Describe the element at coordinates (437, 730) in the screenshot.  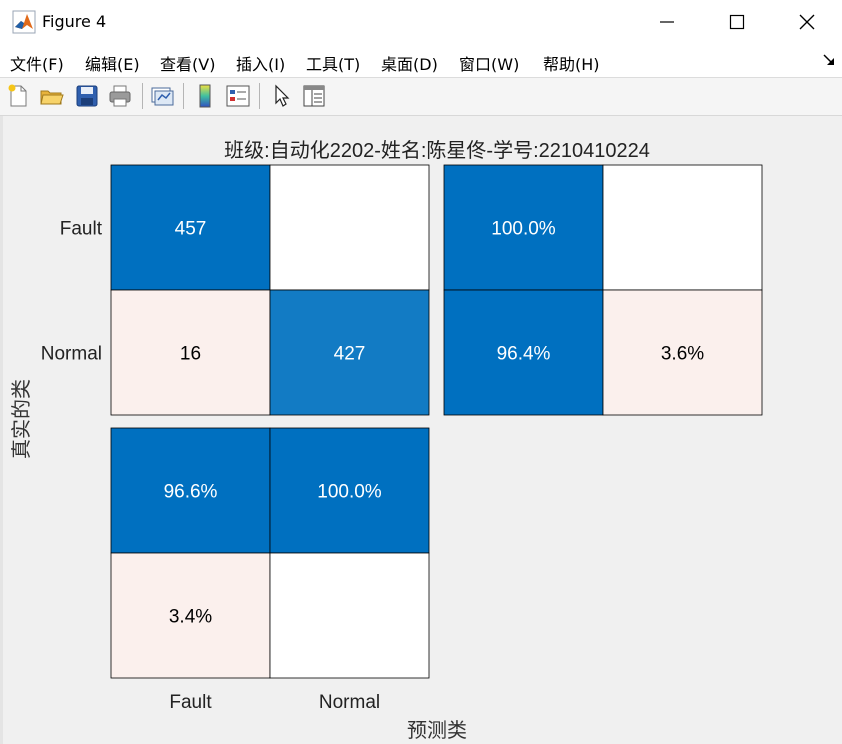
I see `x-axis-label: 预测类` at that location.